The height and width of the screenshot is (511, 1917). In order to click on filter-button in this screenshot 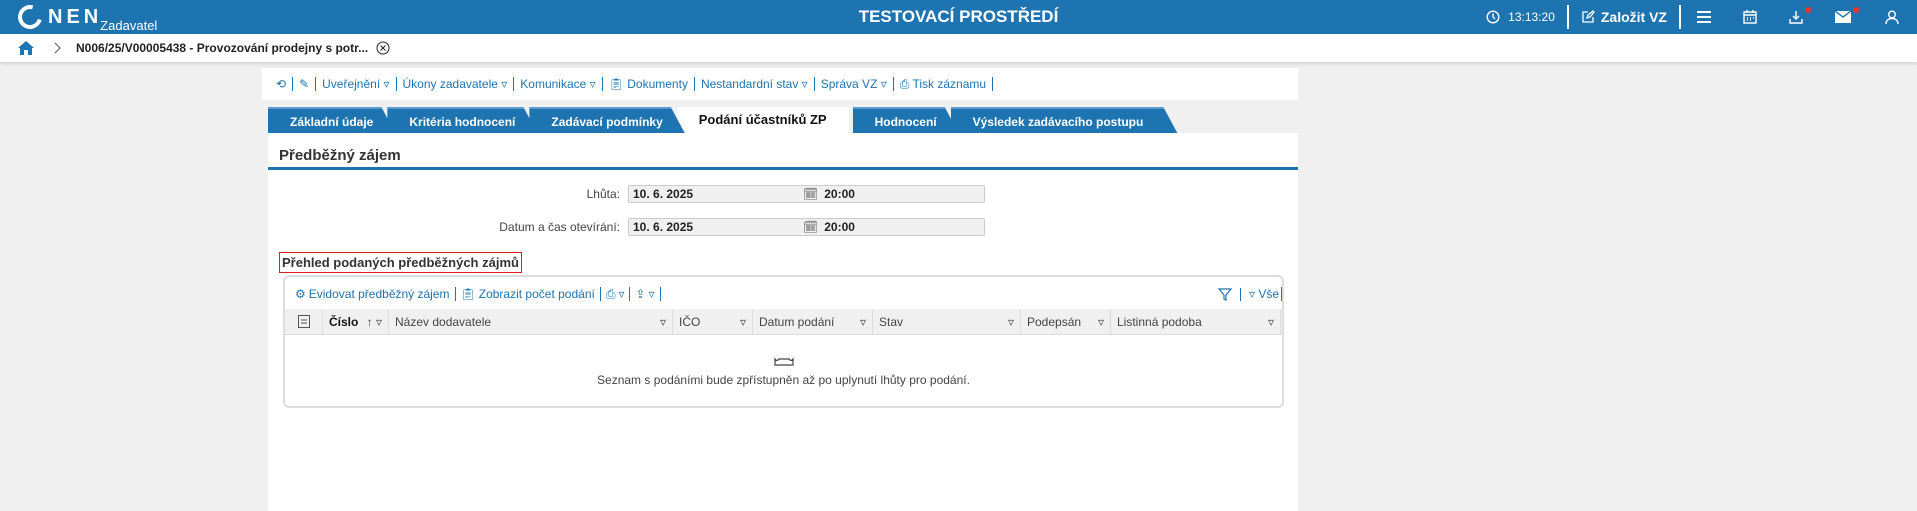, I will do `click(1225, 294)`.